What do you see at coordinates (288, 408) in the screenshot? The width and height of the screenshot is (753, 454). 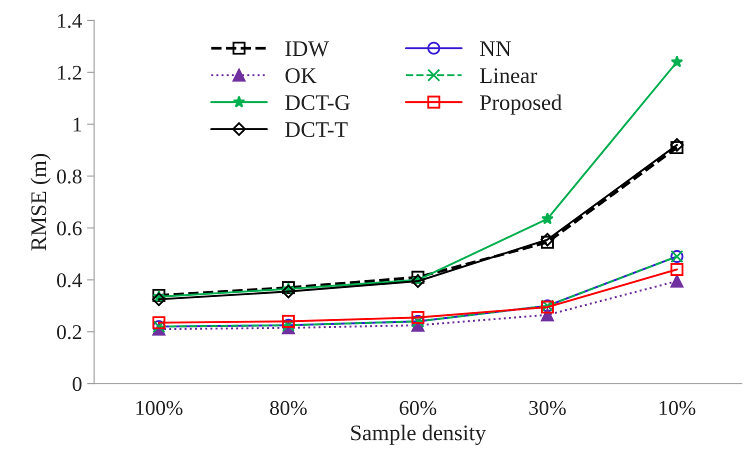 I see `x-tick-label: 80%` at bounding box center [288, 408].